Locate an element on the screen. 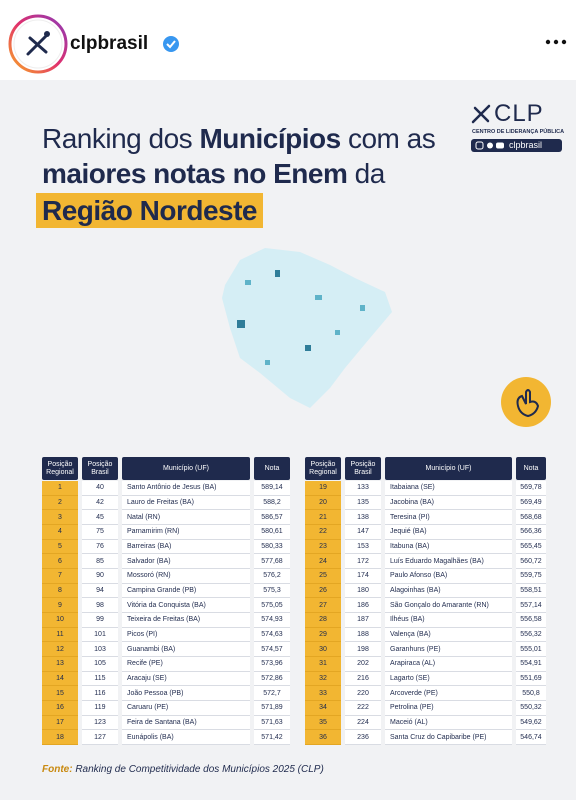 The width and height of the screenshot is (576, 800). table-cell: 4 is located at coordinates (60, 532).